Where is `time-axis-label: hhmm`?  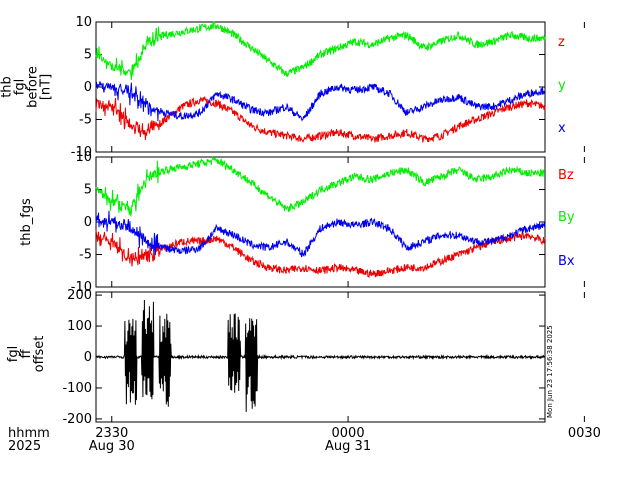
time-axis-label: hhmm is located at coordinates (29, 433).